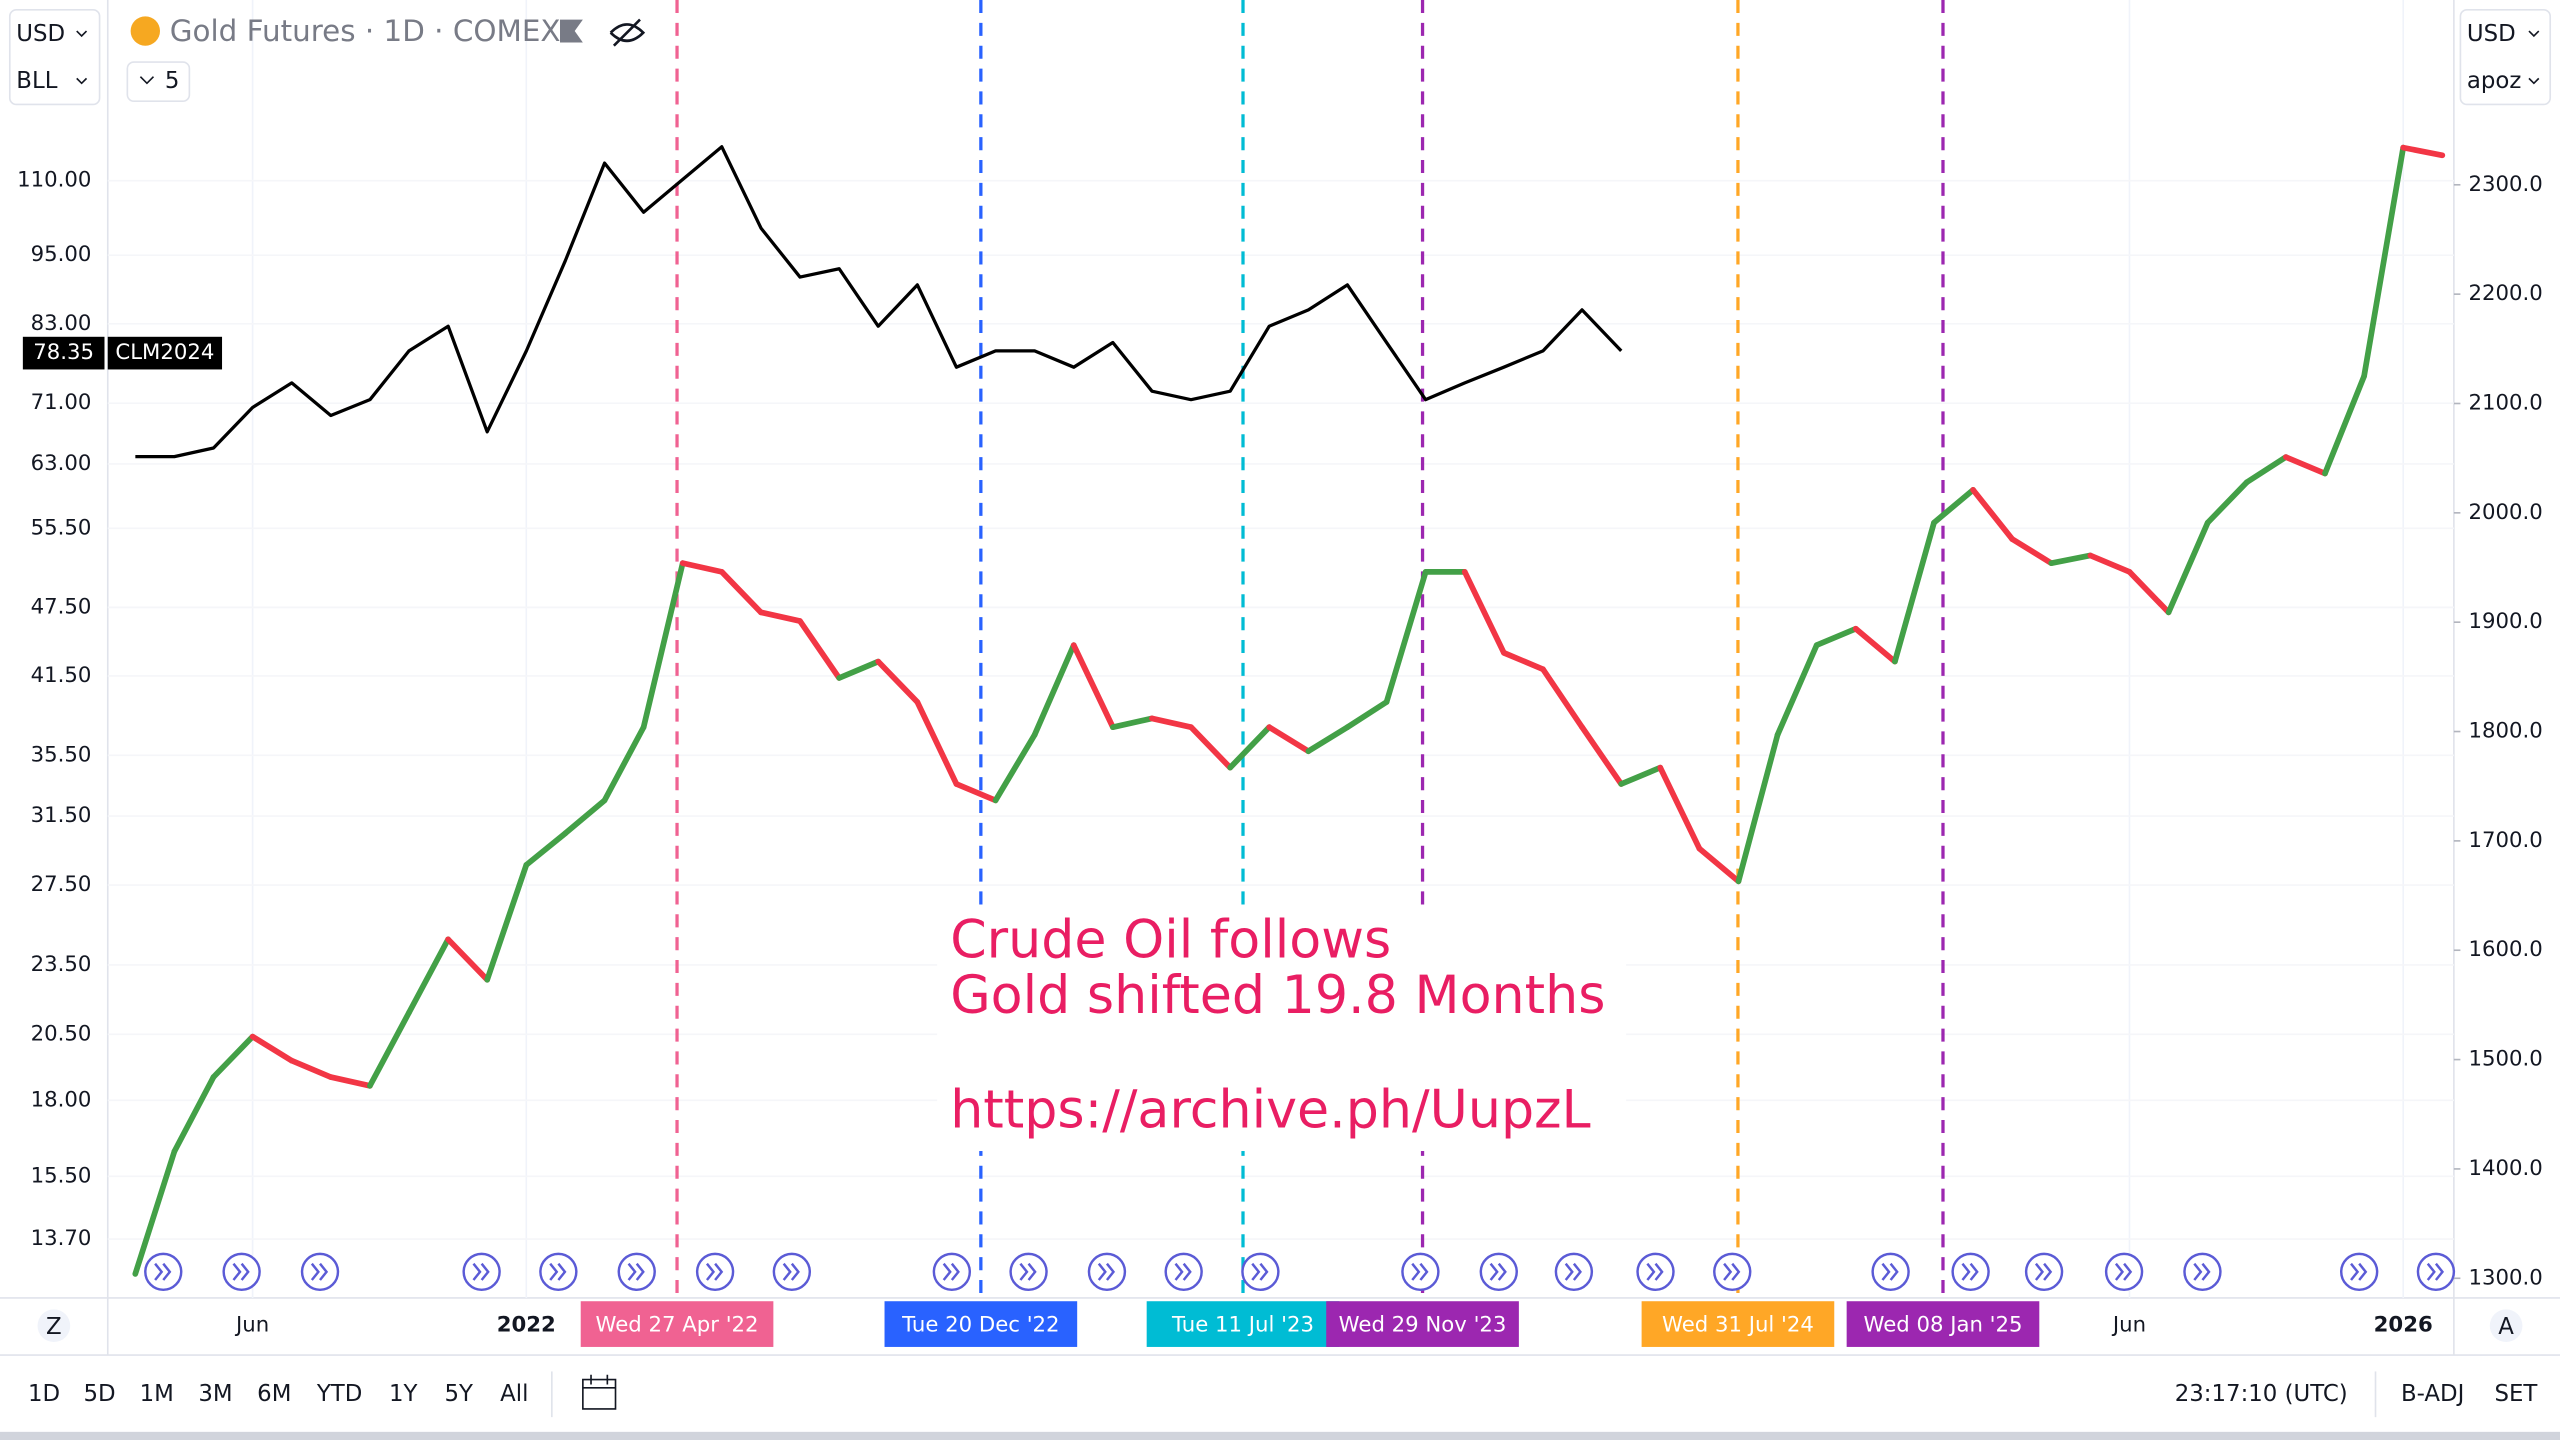 The height and width of the screenshot is (1440, 2560). I want to click on right-scale-box, so click(2505, 57).